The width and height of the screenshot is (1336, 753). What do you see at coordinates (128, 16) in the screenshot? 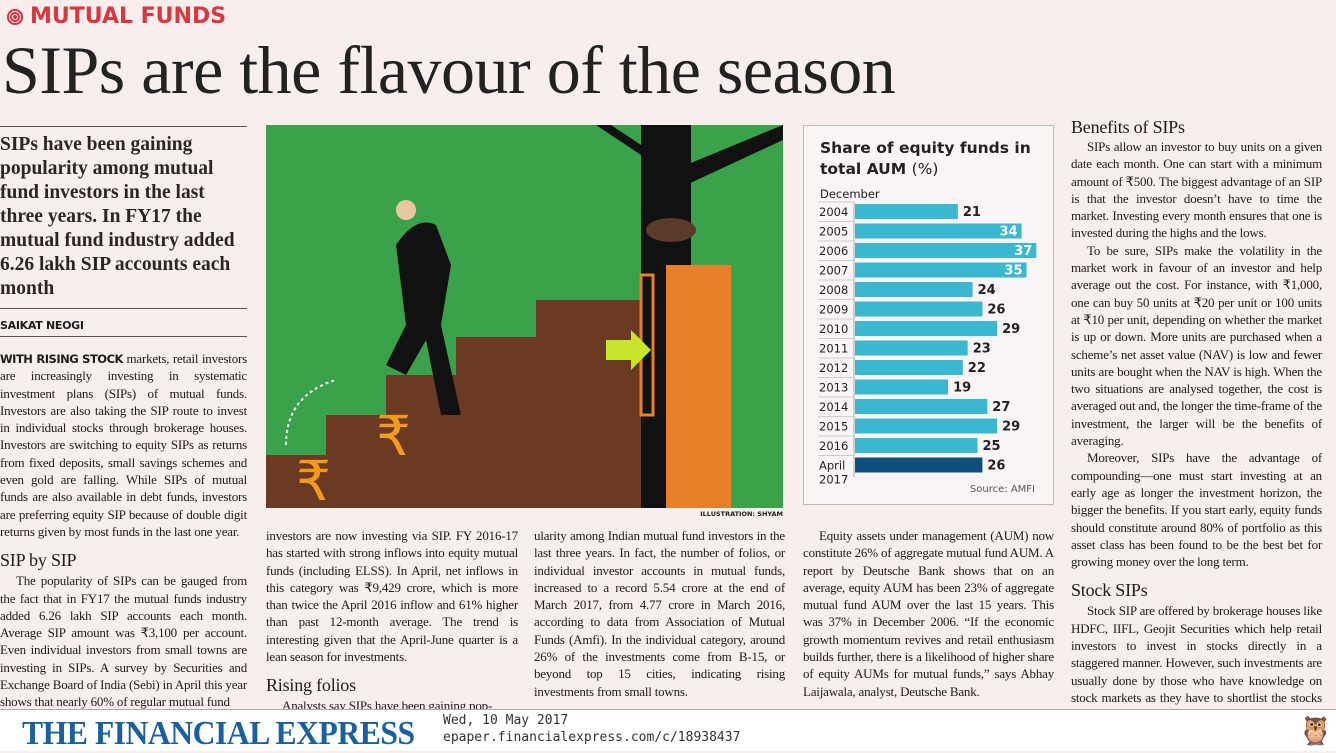
I see `section-text: MUTUAL FUNDS` at bounding box center [128, 16].